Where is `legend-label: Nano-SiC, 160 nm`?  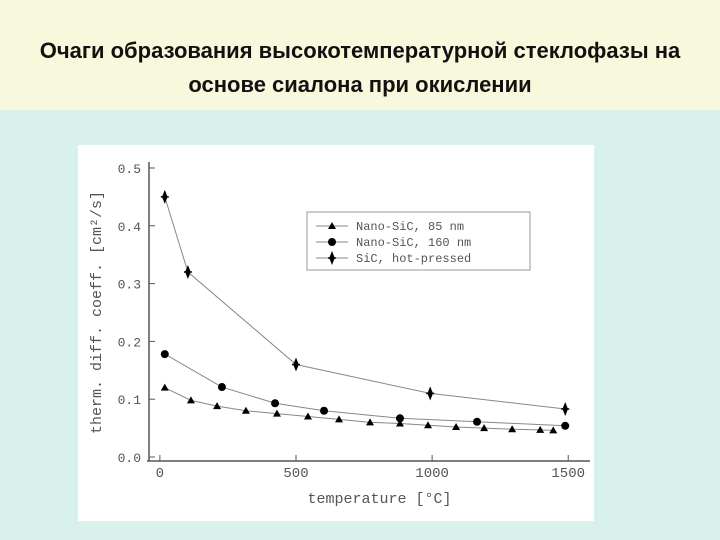 legend-label: Nano-SiC, 160 nm is located at coordinates (413, 243).